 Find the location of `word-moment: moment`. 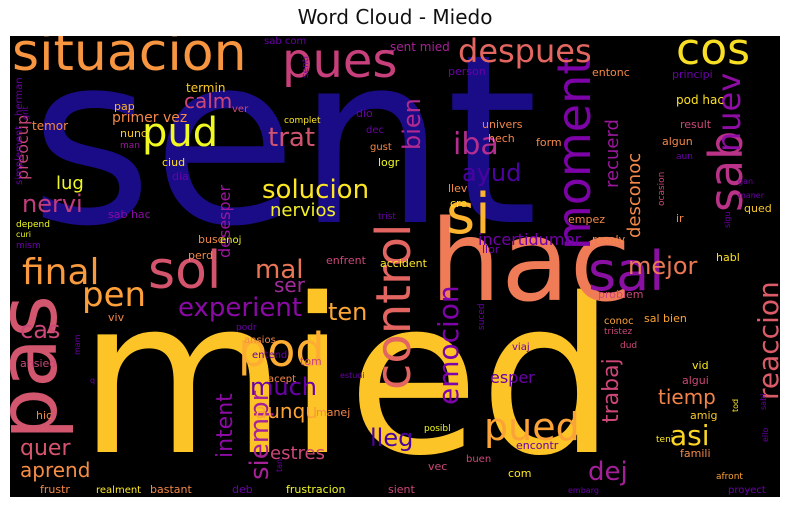

word-moment: moment is located at coordinates (574, 153).